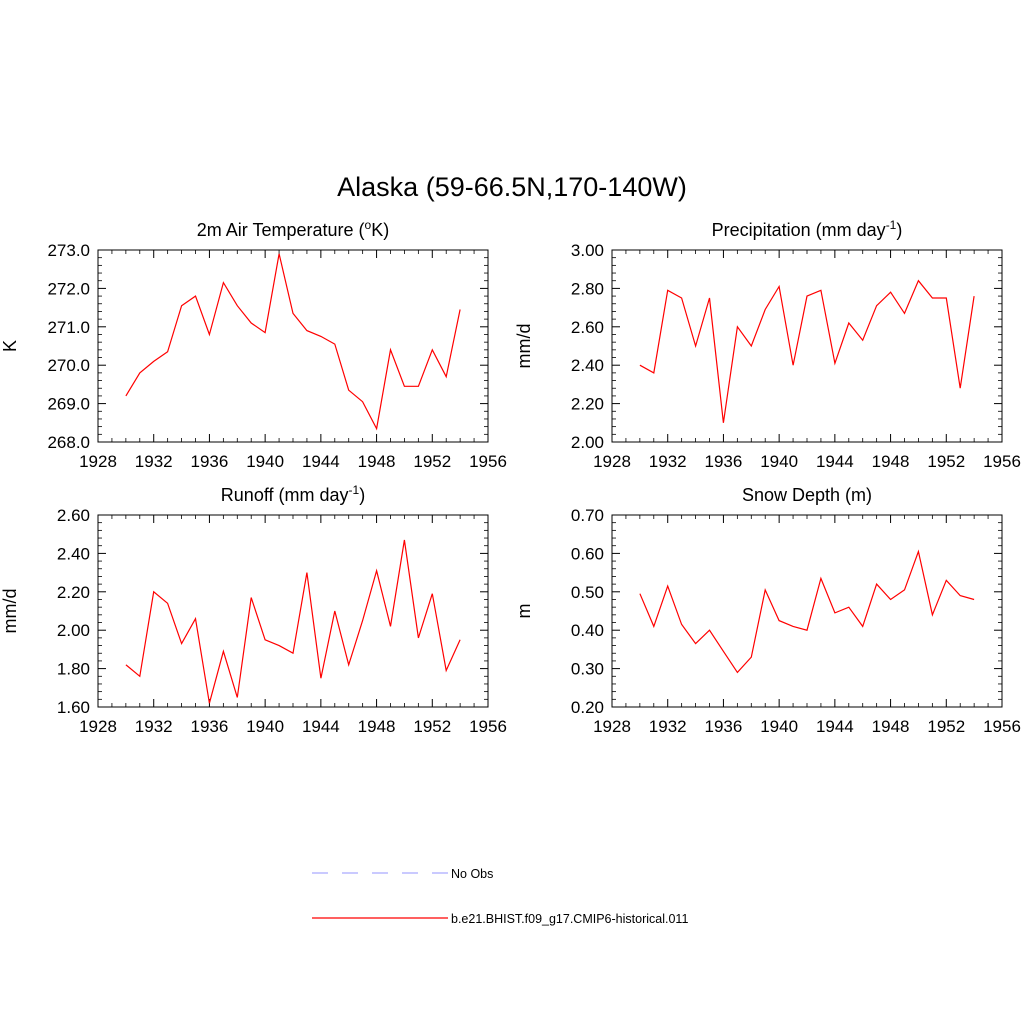 This screenshot has width=1024, height=1024. I want to click on y-tick-label: 3.00, so click(587, 250).